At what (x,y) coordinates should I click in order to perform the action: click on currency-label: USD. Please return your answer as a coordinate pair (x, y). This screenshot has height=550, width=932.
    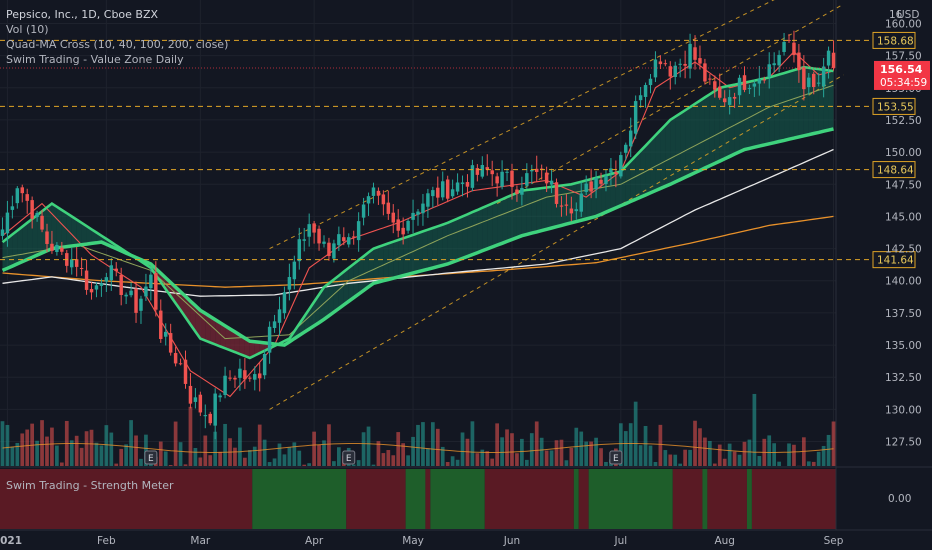
    Looking at the image, I should click on (908, 15).